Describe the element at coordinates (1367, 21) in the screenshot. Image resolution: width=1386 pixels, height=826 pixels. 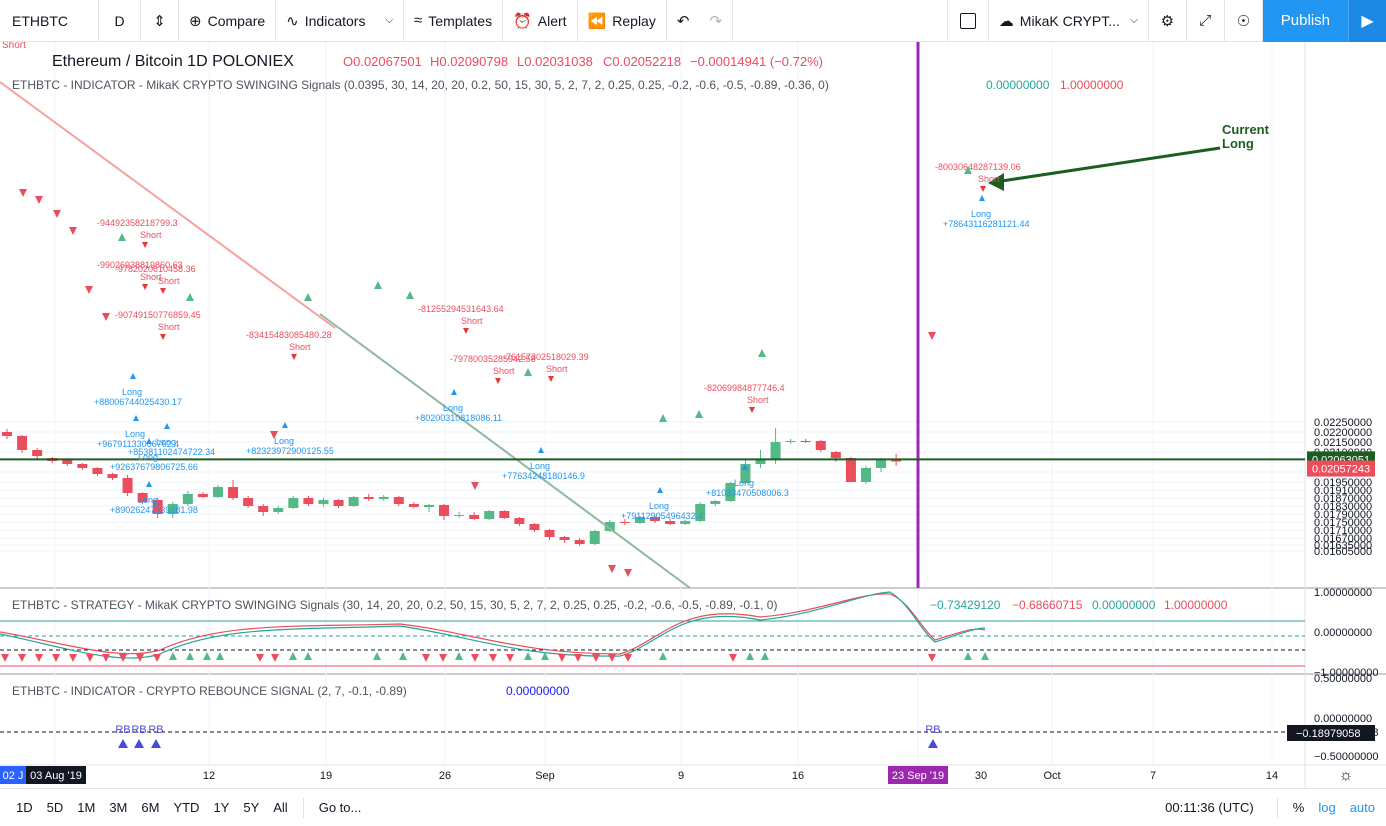
I see `publish-menu-button: ▶` at that location.